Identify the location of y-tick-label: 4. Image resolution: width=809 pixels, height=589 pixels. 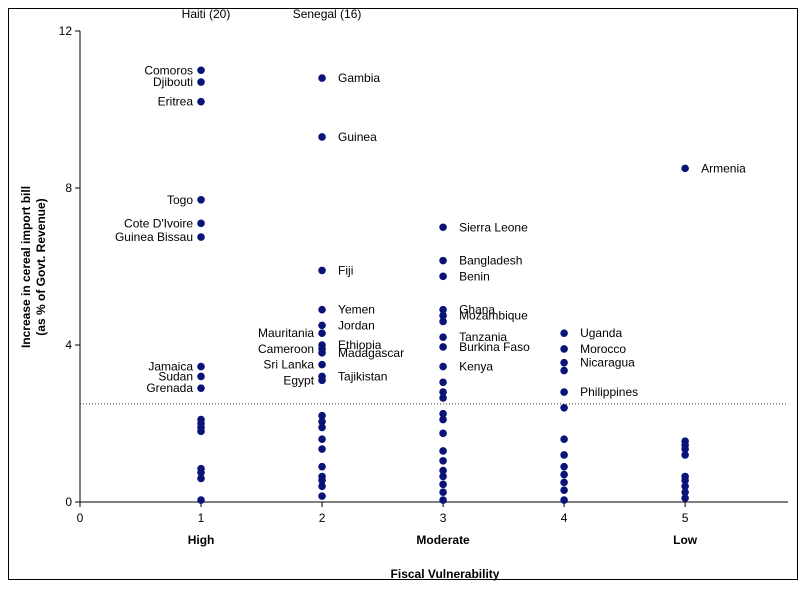
(68, 345).